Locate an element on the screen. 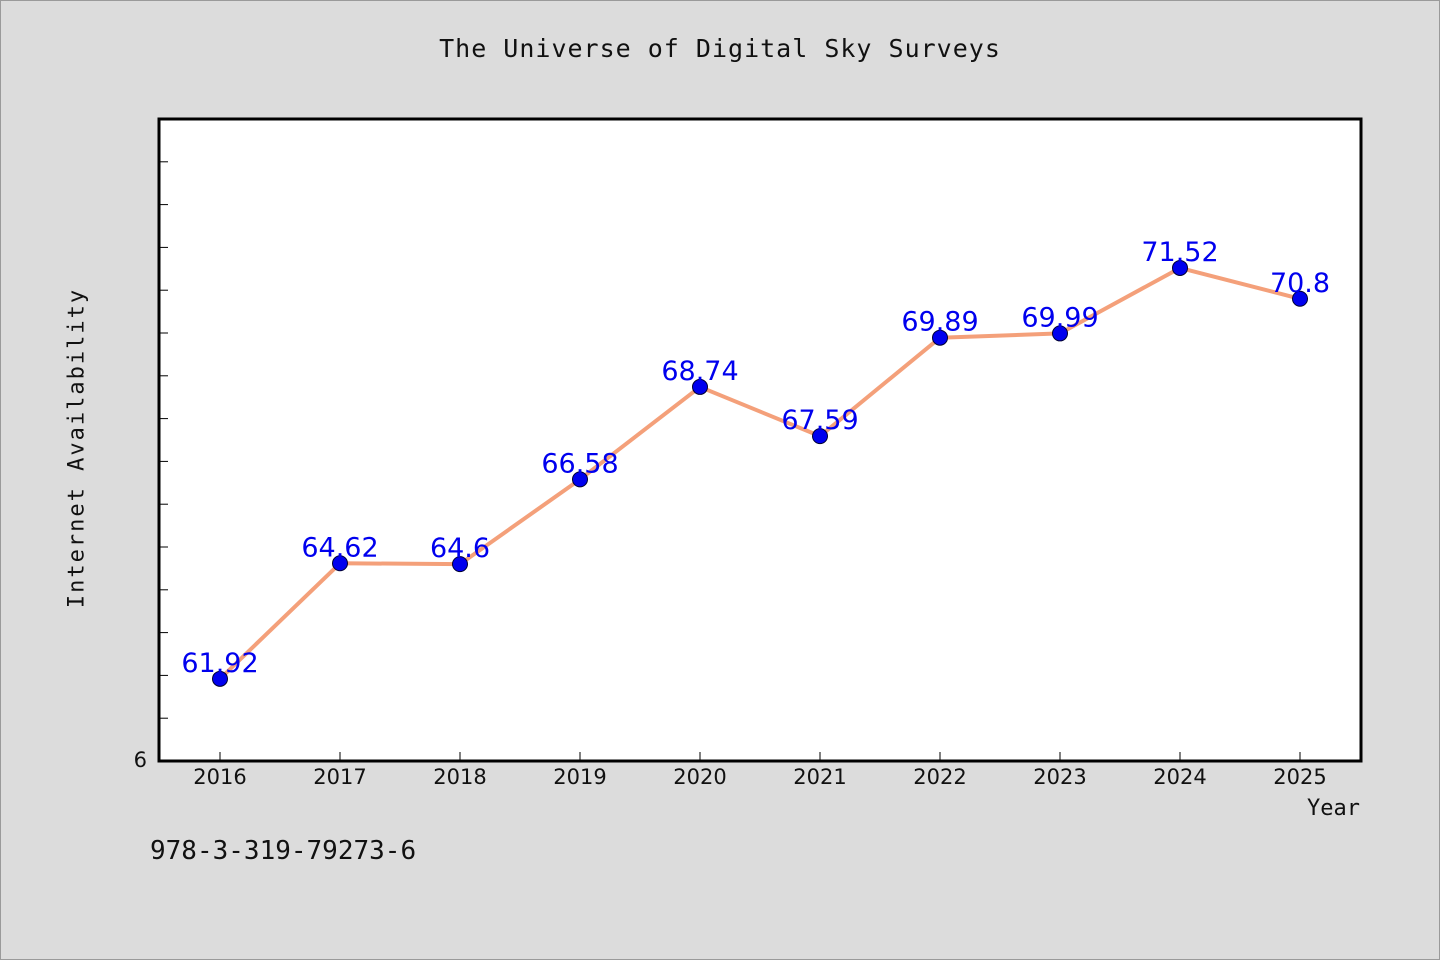  x-tick-label-2022: 2022 is located at coordinates (939, 777).